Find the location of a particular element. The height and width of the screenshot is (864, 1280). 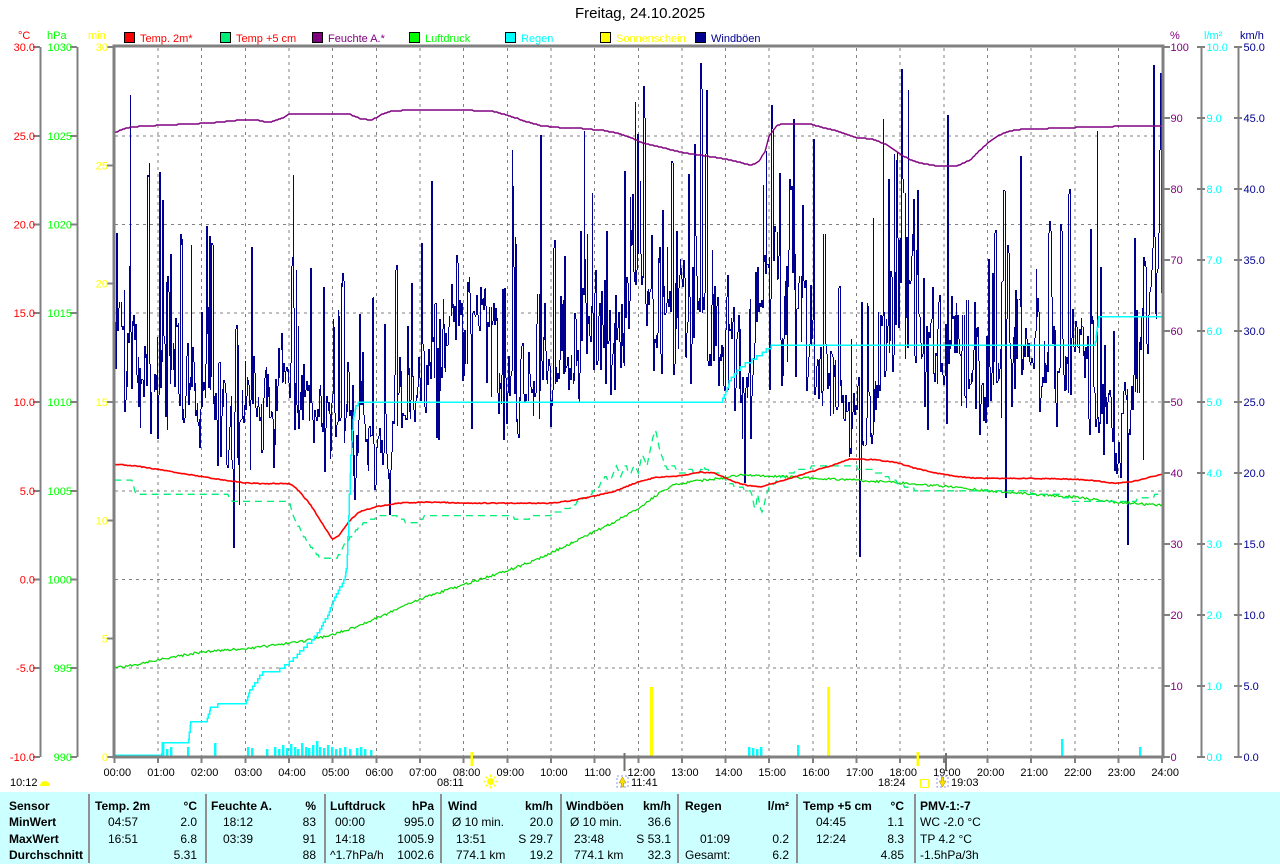

svg-text: 15:00 is located at coordinates (772, 773).